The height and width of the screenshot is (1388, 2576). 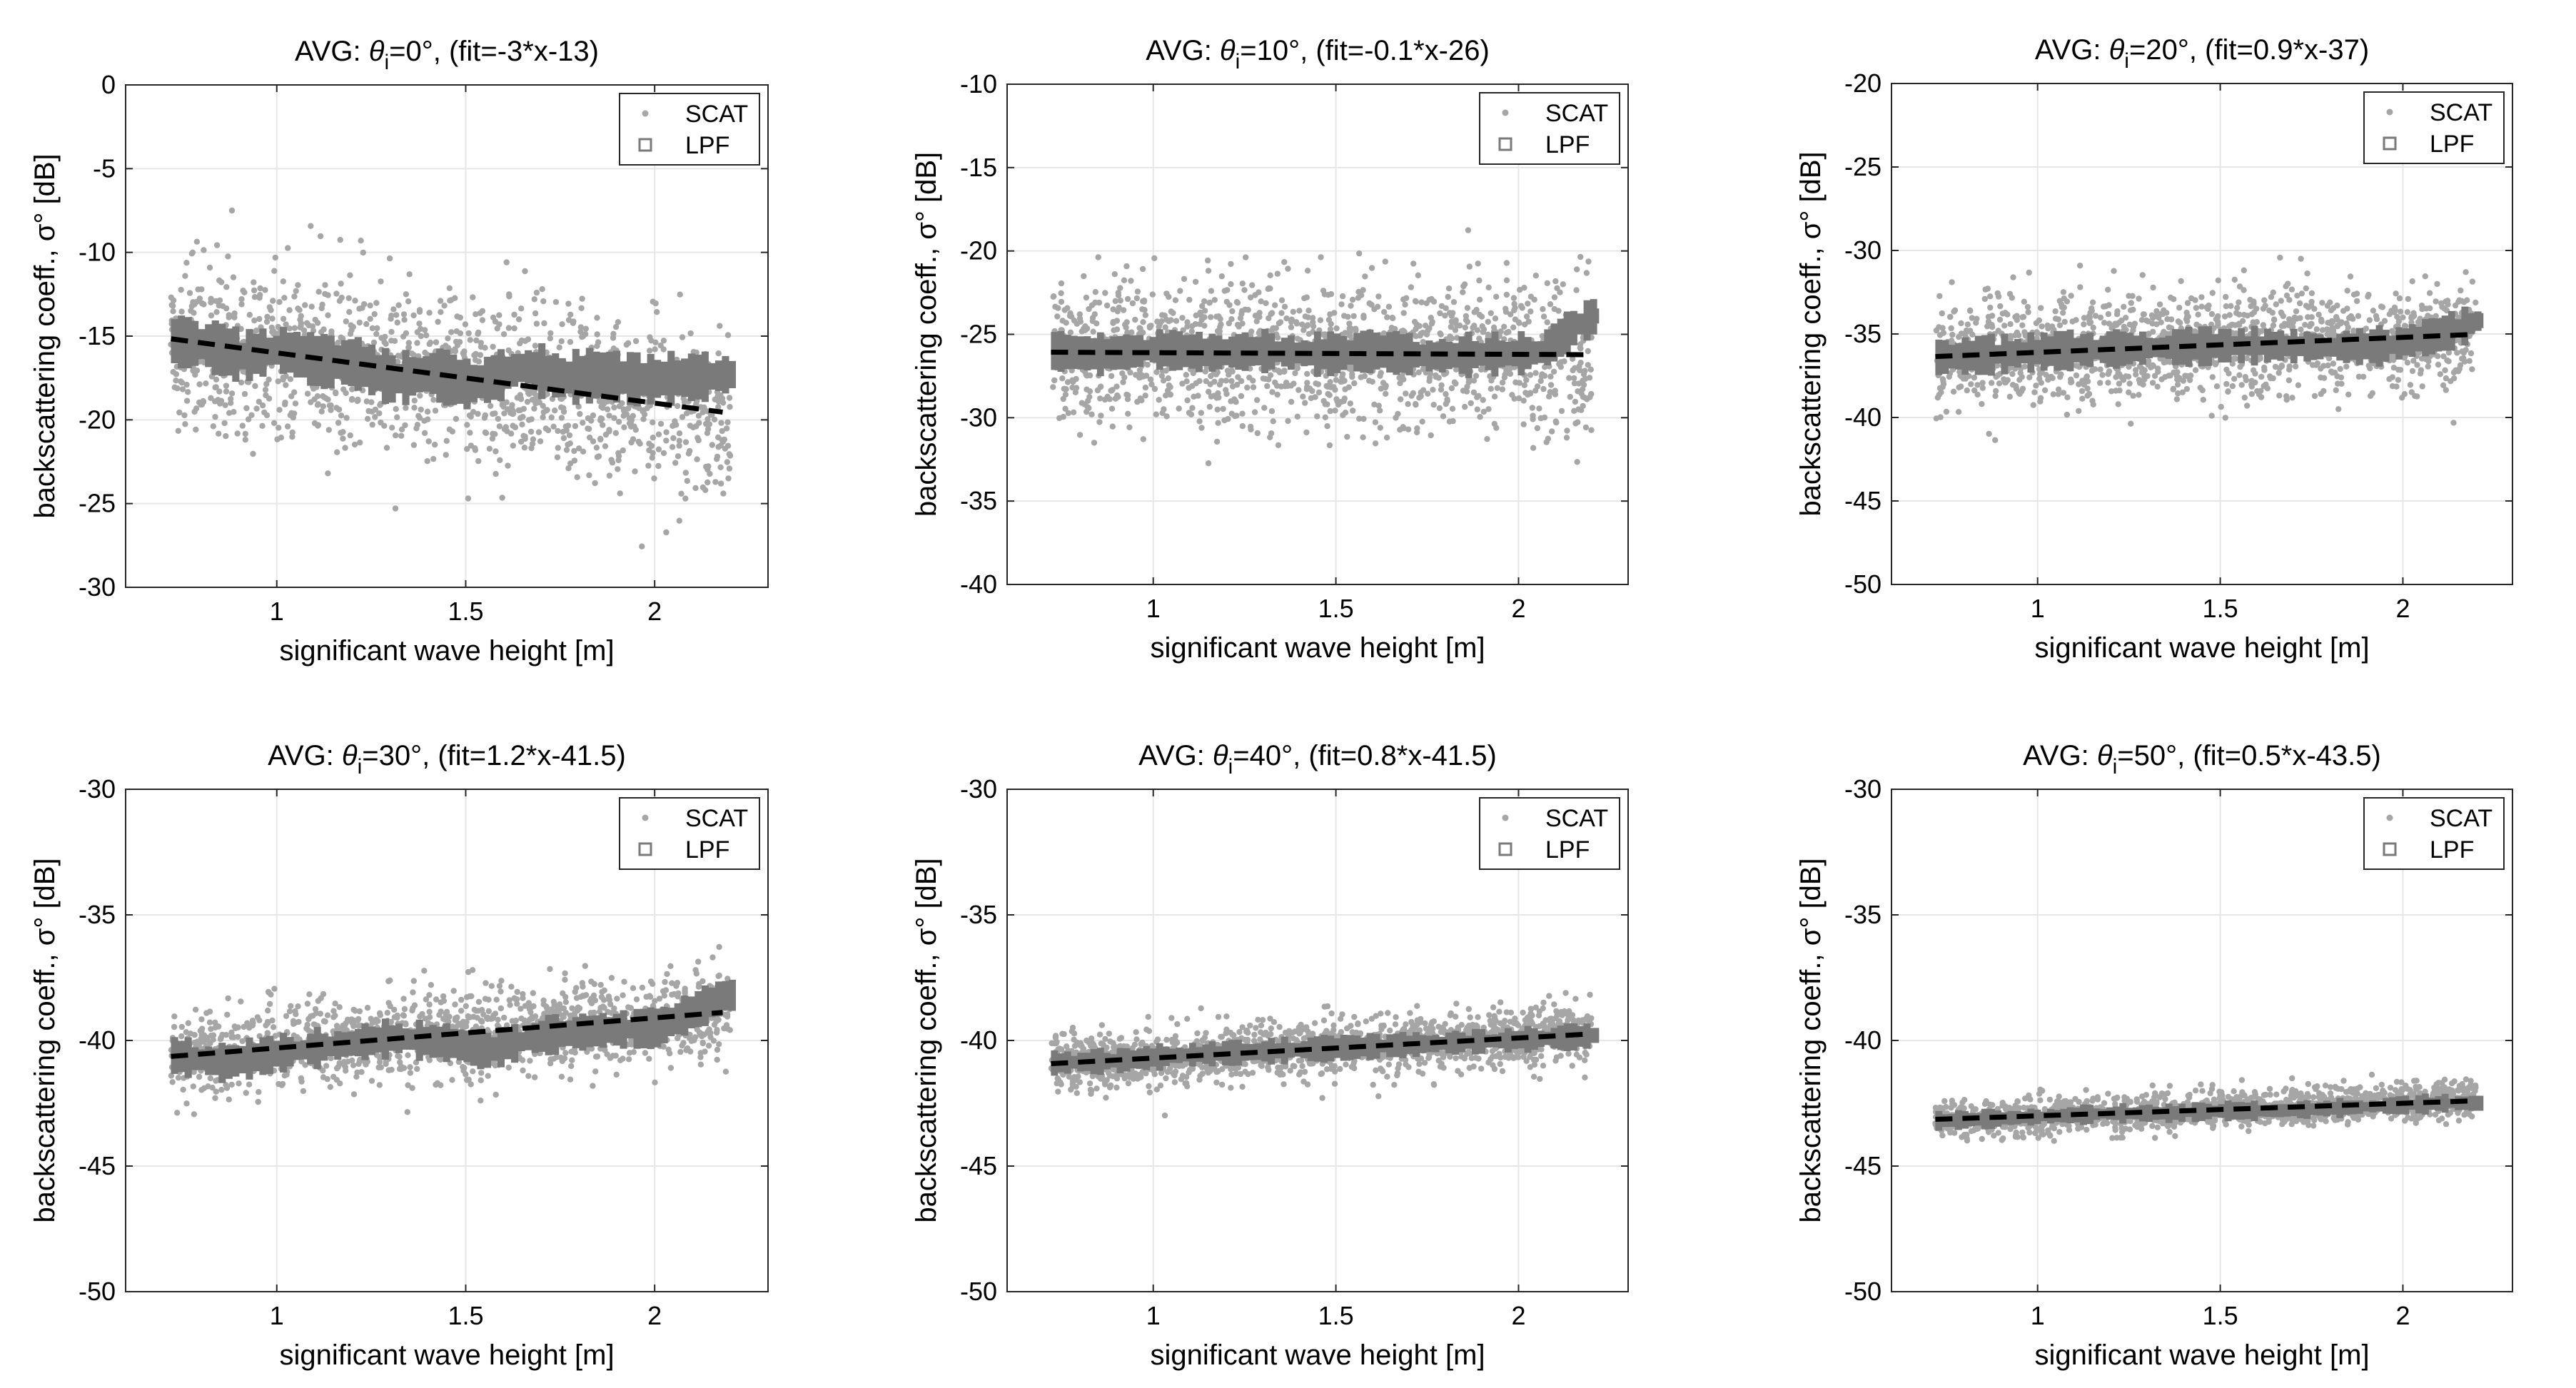 I want to click on x-axis-label: significant wave height [m], so click(x=2201, y=648).